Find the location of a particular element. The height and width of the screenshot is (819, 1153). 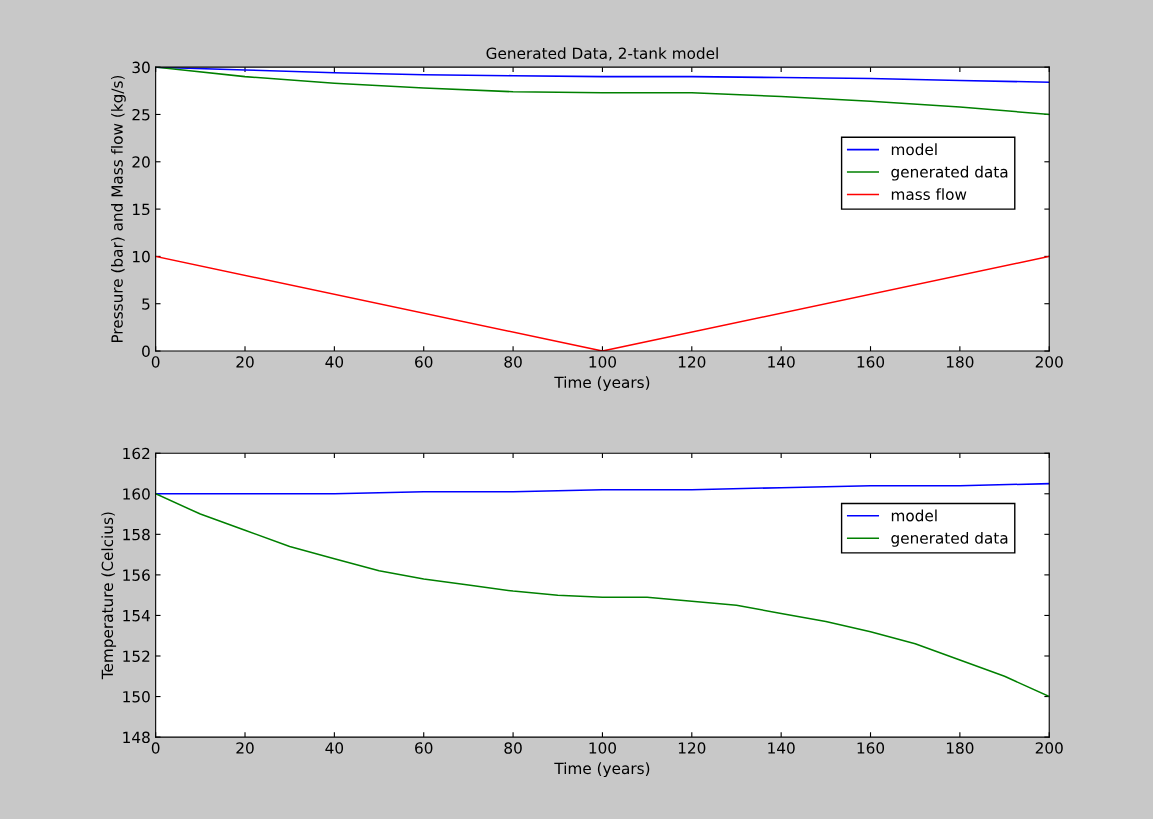

y-tick-label: 15 is located at coordinates (141, 209).